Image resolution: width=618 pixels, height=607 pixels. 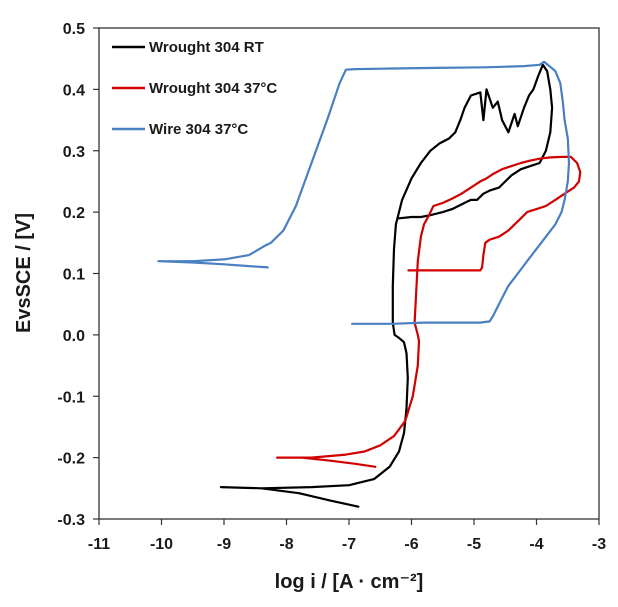 I want to click on legend-label-wire-304-37c: Wire 304 37°C, so click(x=198, y=129).